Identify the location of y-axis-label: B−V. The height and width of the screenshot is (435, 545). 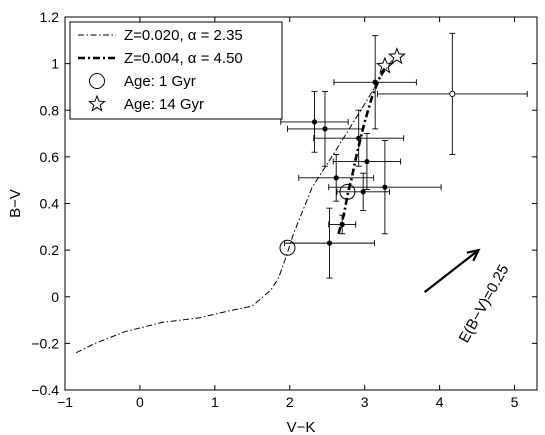
(15, 203).